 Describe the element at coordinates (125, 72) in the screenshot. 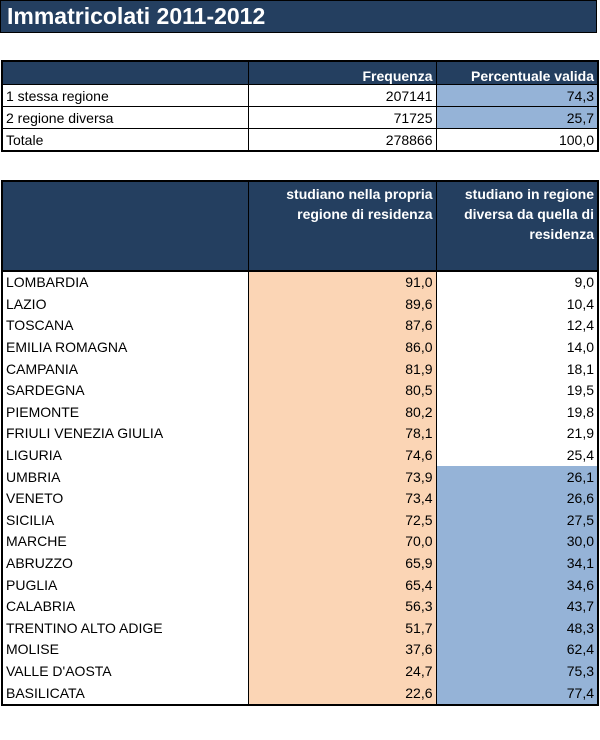

I see `summary-header-label` at that location.